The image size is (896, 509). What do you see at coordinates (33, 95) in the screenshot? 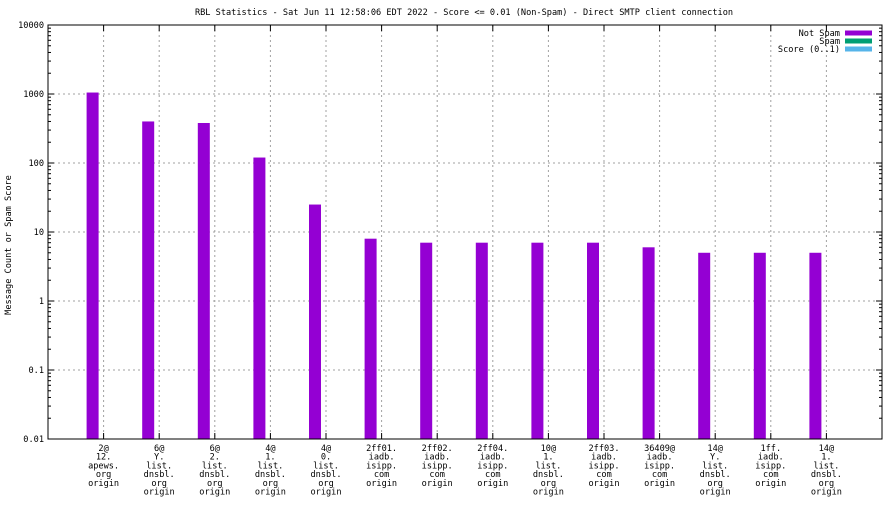
I see `y-tick-label: 1000` at bounding box center [33, 95].